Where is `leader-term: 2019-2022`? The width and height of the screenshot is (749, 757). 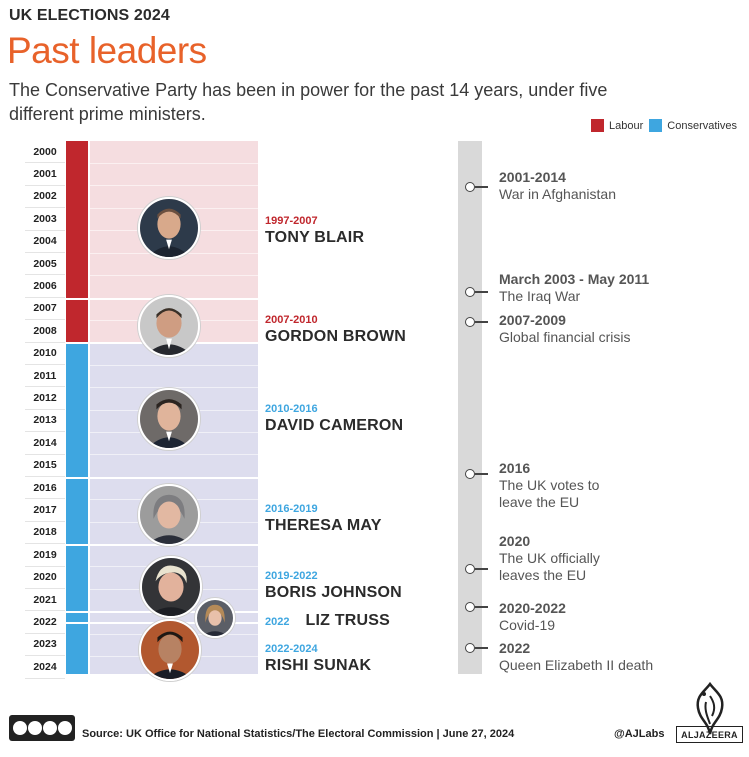 leader-term: 2019-2022 is located at coordinates (291, 576).